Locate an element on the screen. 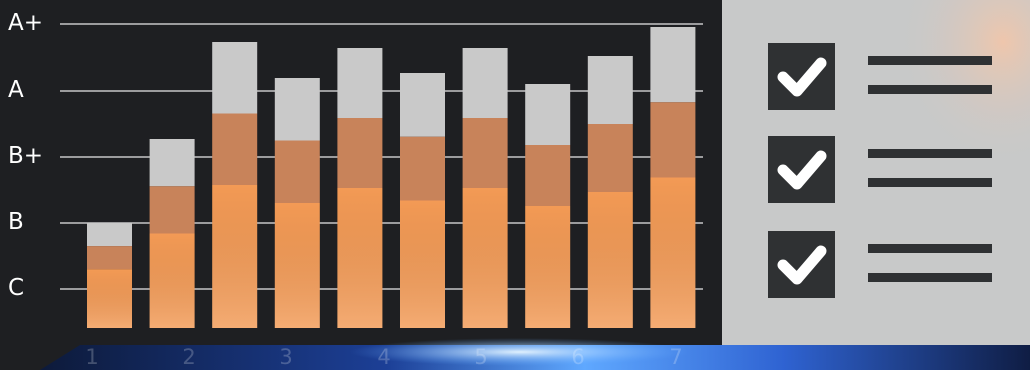  x-tick-label: 5 is located at coordinates (481, 357).